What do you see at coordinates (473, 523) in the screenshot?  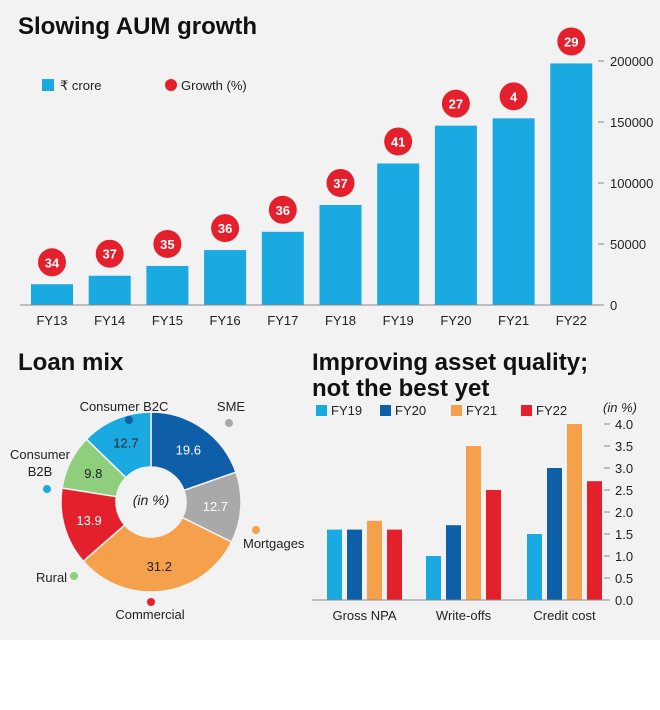 I see `asset-bar-write-offs-fy21` at bounding box center [473, 523].